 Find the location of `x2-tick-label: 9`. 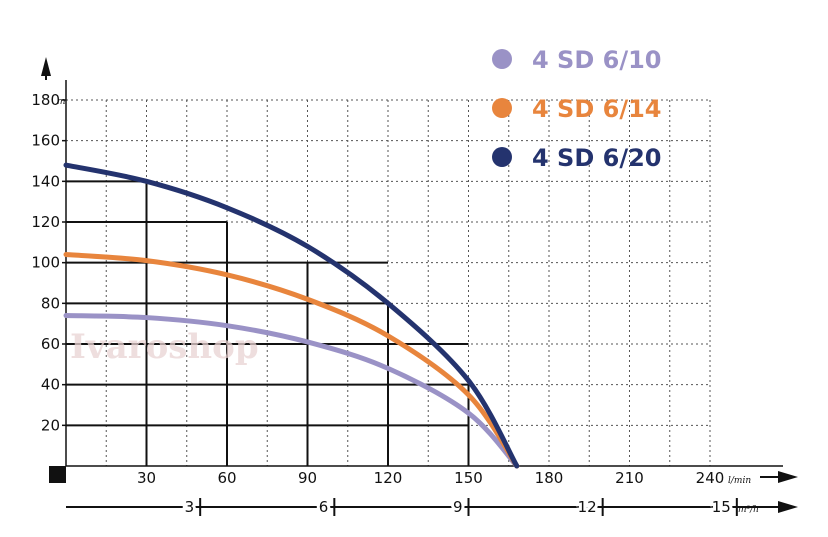

x2-tick-label: 9 is located at coordinates (458, 507).